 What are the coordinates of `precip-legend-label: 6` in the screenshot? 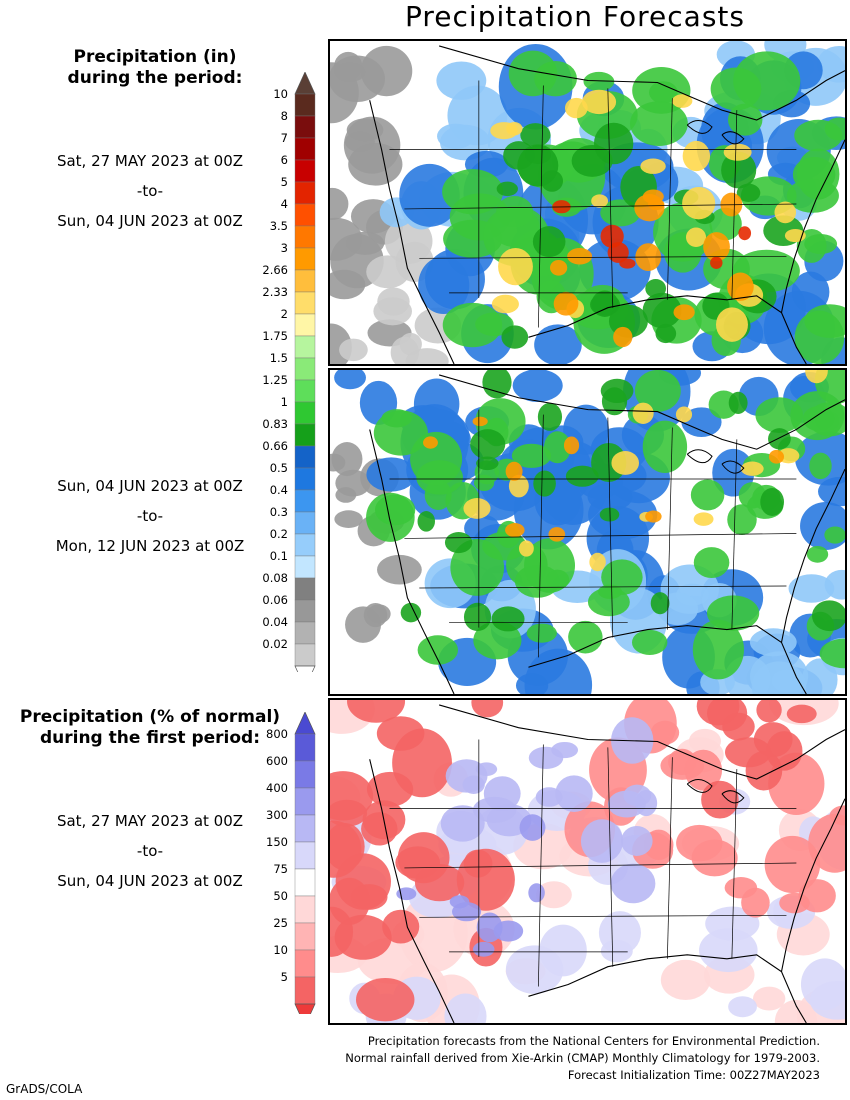 It's located at (284, 160).